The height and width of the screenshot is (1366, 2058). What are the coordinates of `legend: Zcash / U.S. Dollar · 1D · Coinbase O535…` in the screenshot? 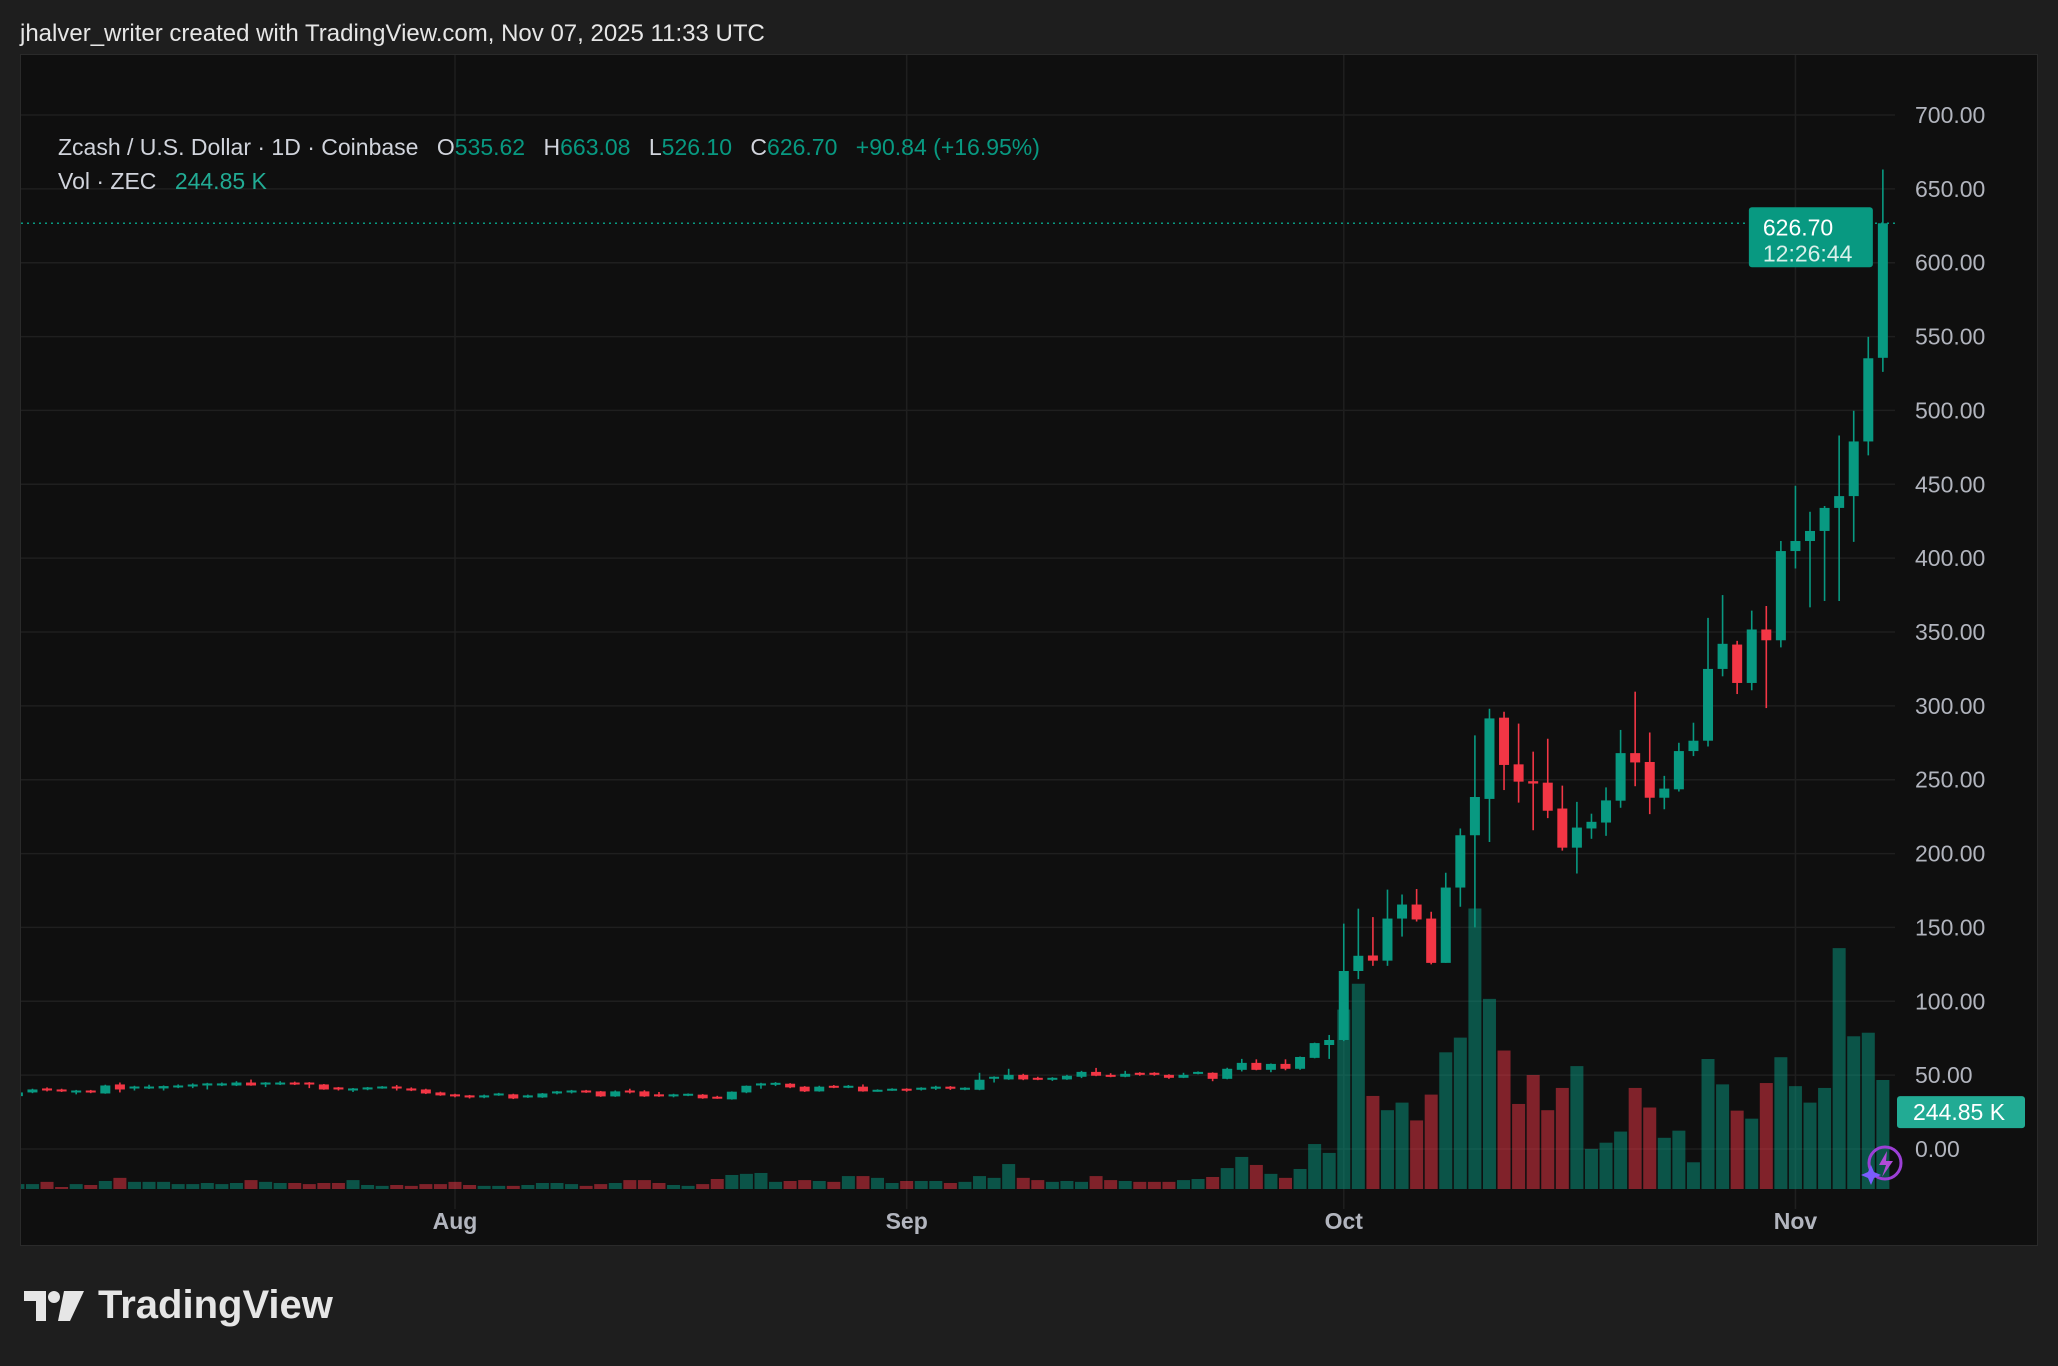 It's located at (549, 164).